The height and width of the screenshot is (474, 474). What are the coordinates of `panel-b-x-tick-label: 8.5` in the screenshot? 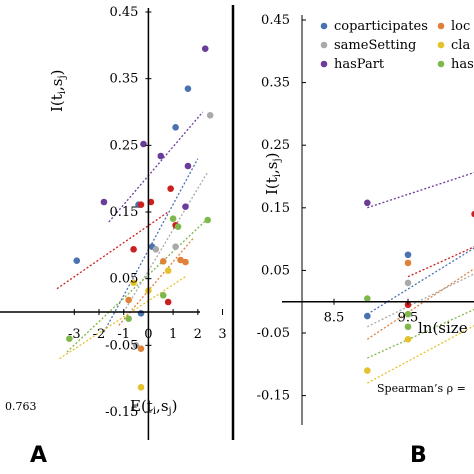 It's located at (334, 318).